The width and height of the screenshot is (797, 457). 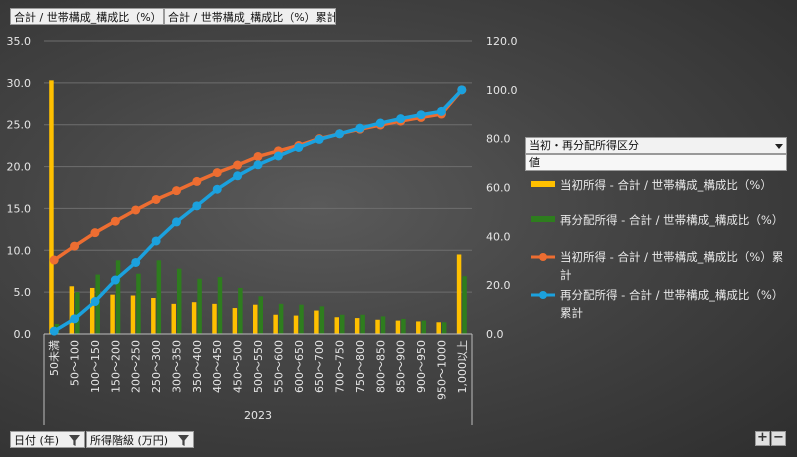 What do you see at coordinates (319, 366) in the screenshot?
I see `x-category-label: 650～700` at bounding box center [319, 366].